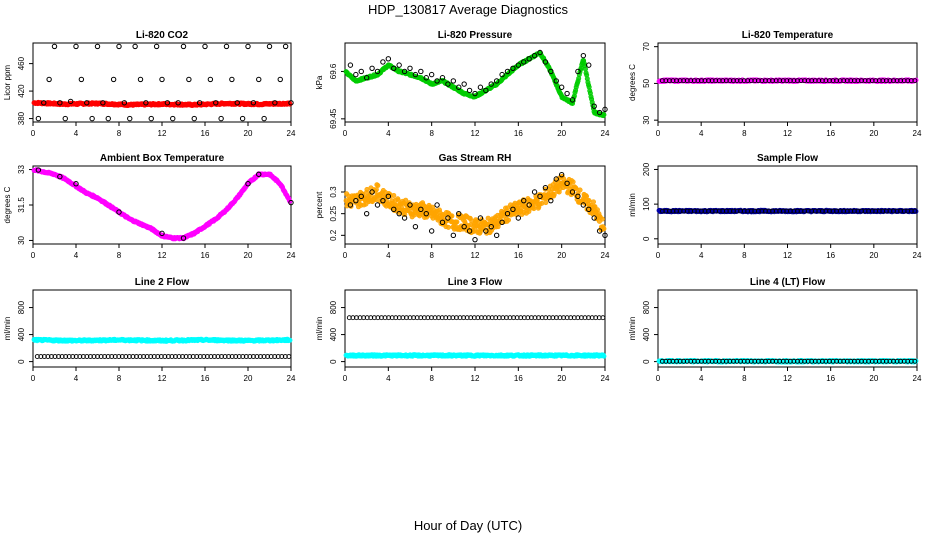 The image size is (936, 540). What do you see at coordinates (162, 158) in the screenshot?
I see `panel-title: Ambient Box Temperature` at bounding box center [162, 158].